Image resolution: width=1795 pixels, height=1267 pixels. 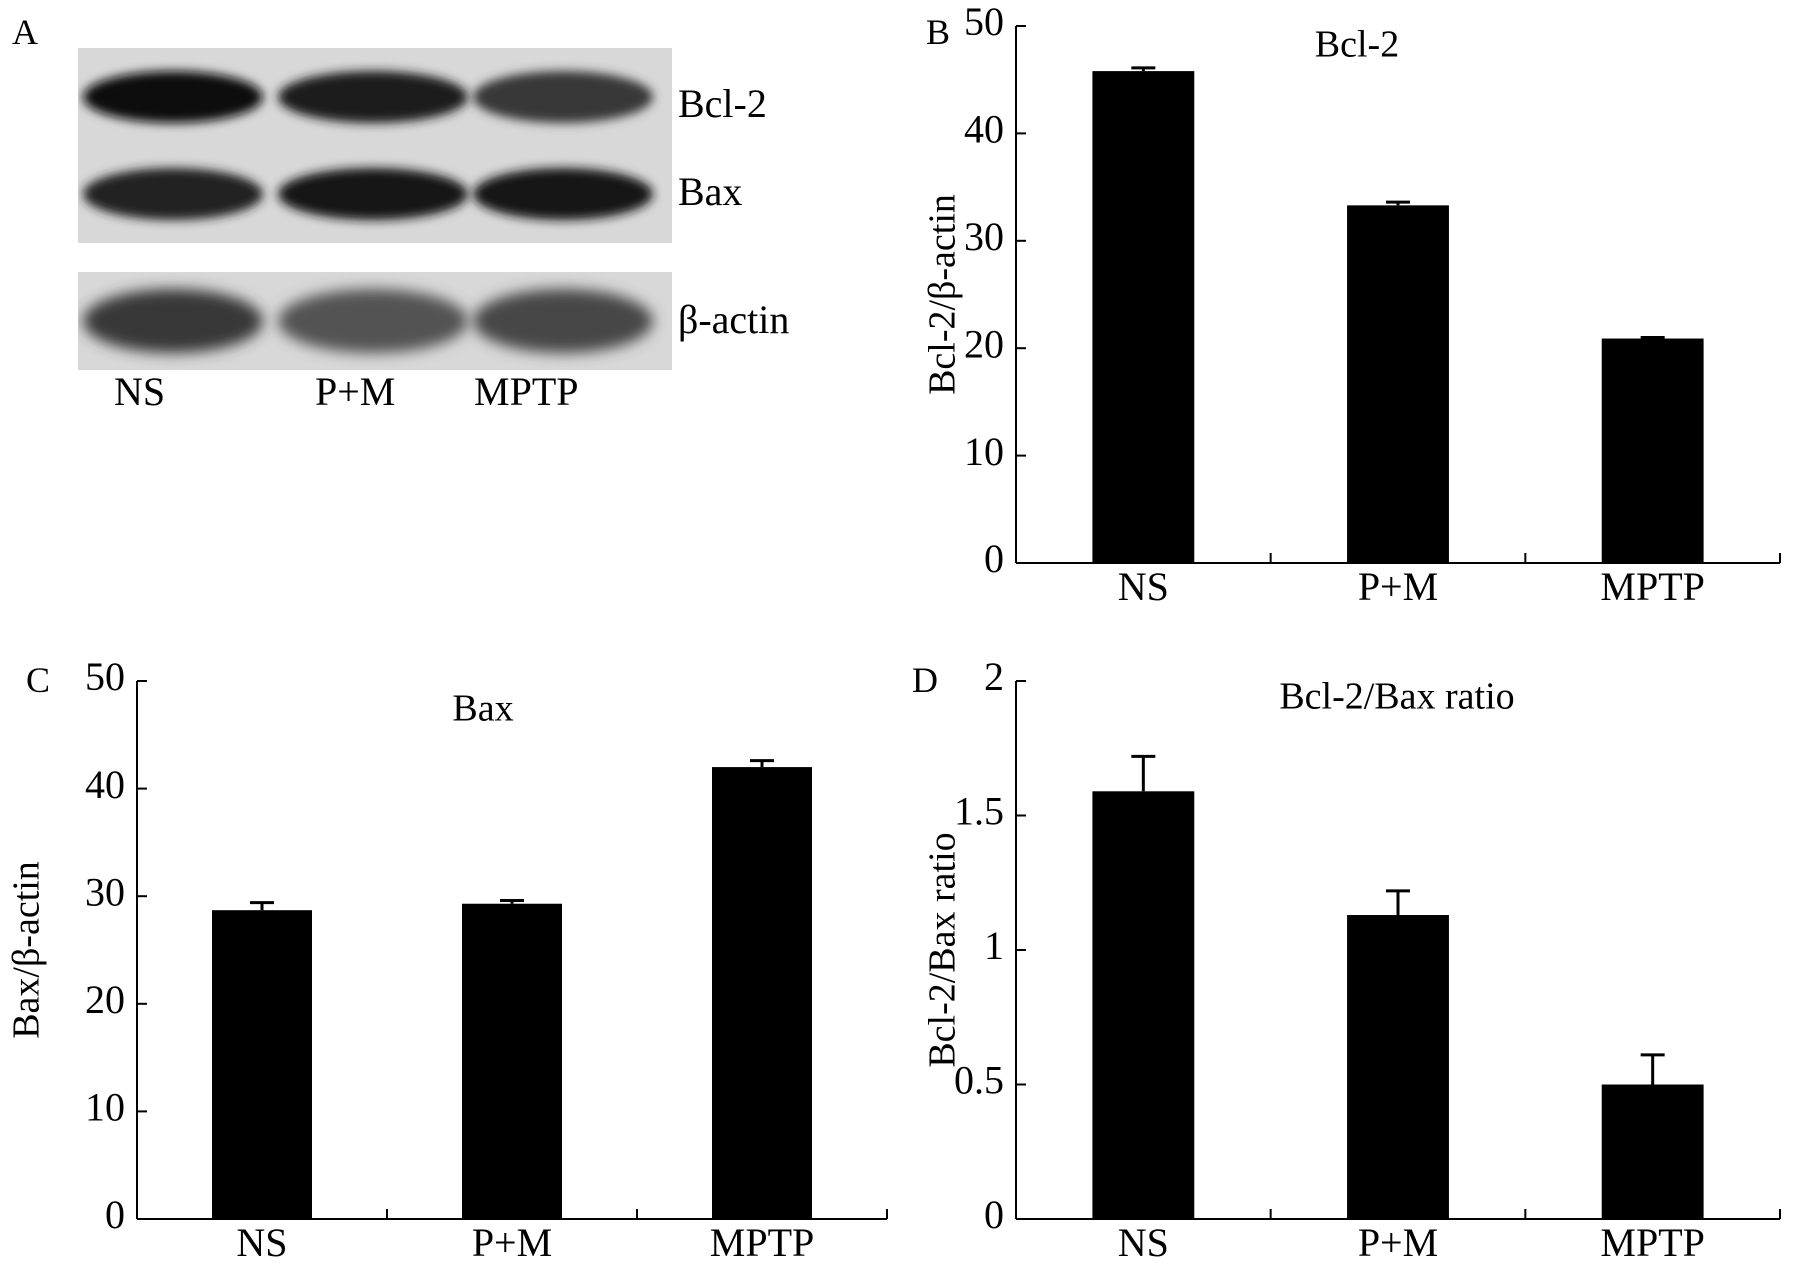 What do you see at coordinates (1396, 697) in the screenshot?
I see `chart-title: Bcl-2/Bax ratio` at bounding box center [1396, 697].